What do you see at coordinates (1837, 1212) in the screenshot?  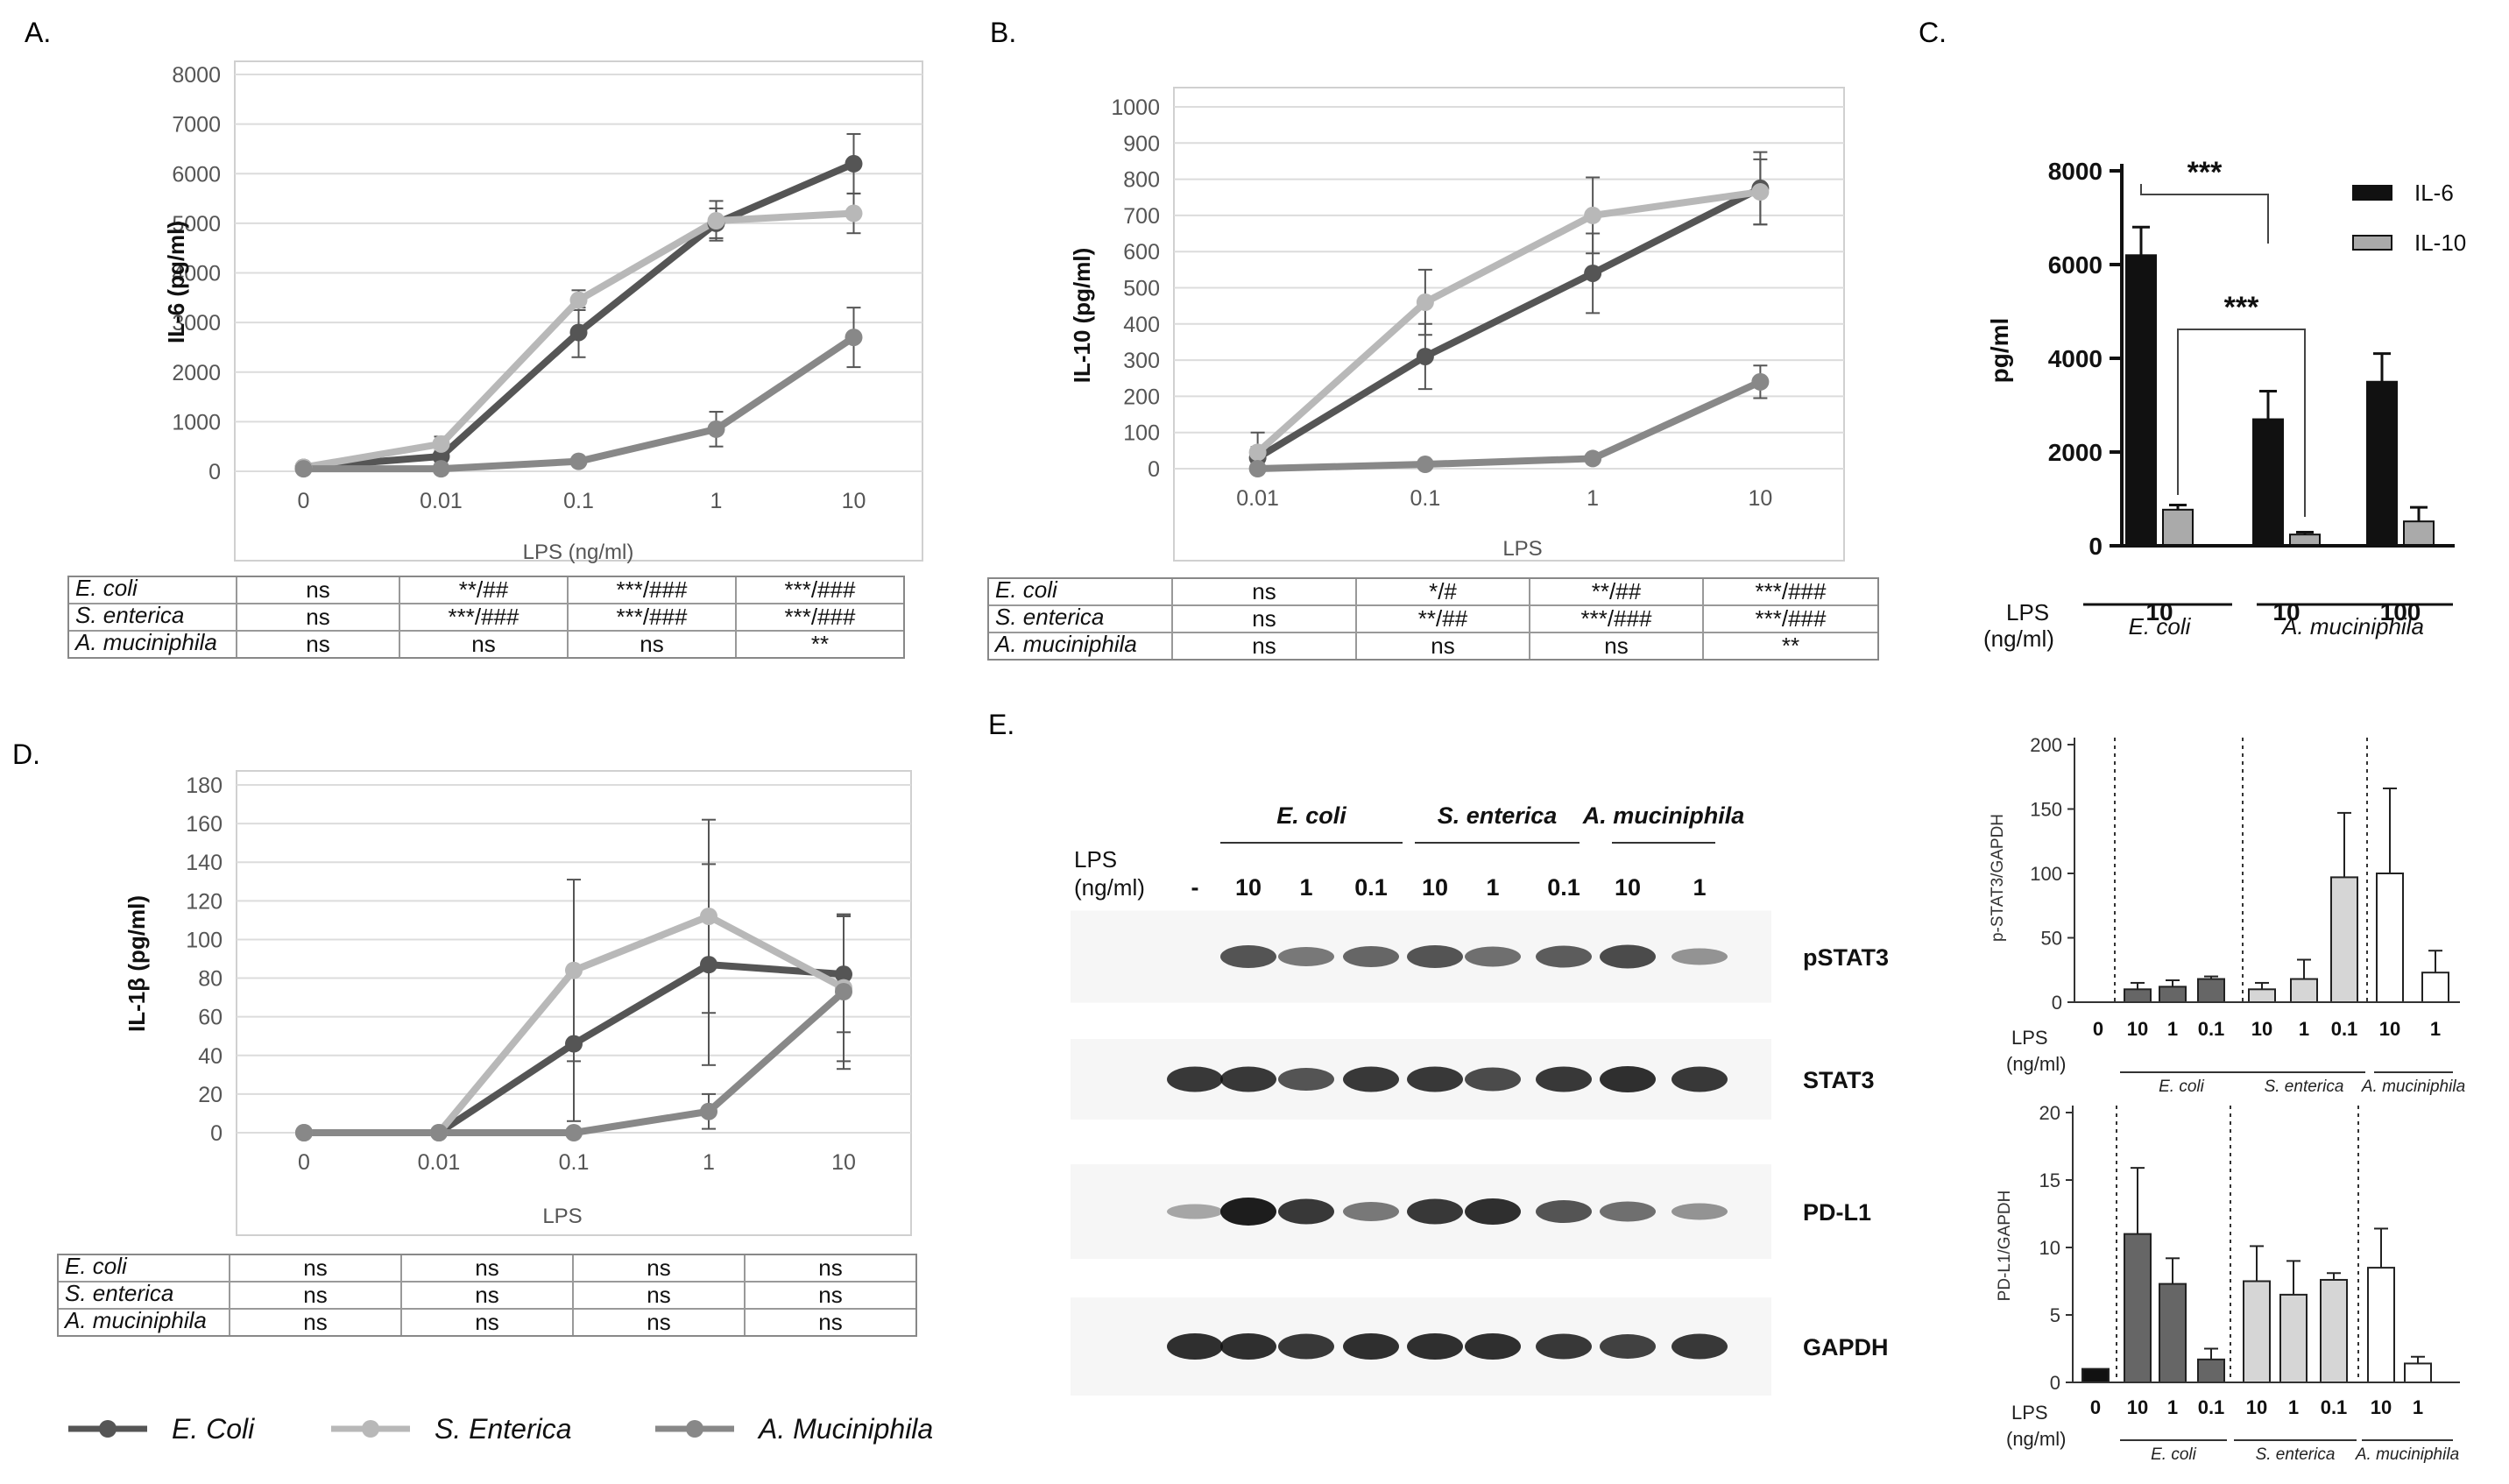 I see `blot-row-label-pd-l1: PD-L1` at bounding box center [1837, 1212].